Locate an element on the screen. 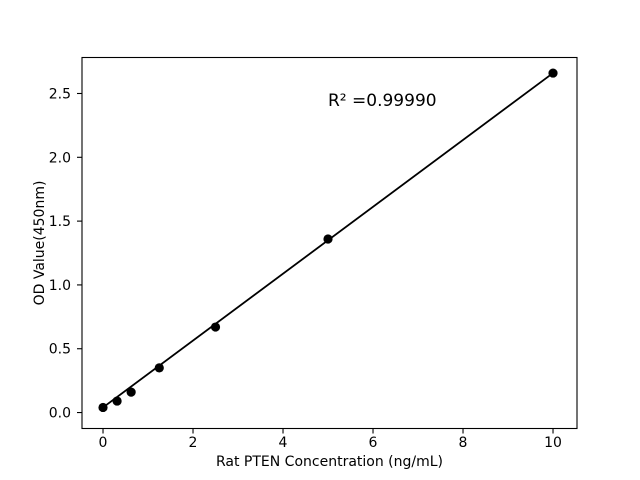 The image size is (640, 480). y-tick-label: 1.5 is located at coordinates (60, 222).